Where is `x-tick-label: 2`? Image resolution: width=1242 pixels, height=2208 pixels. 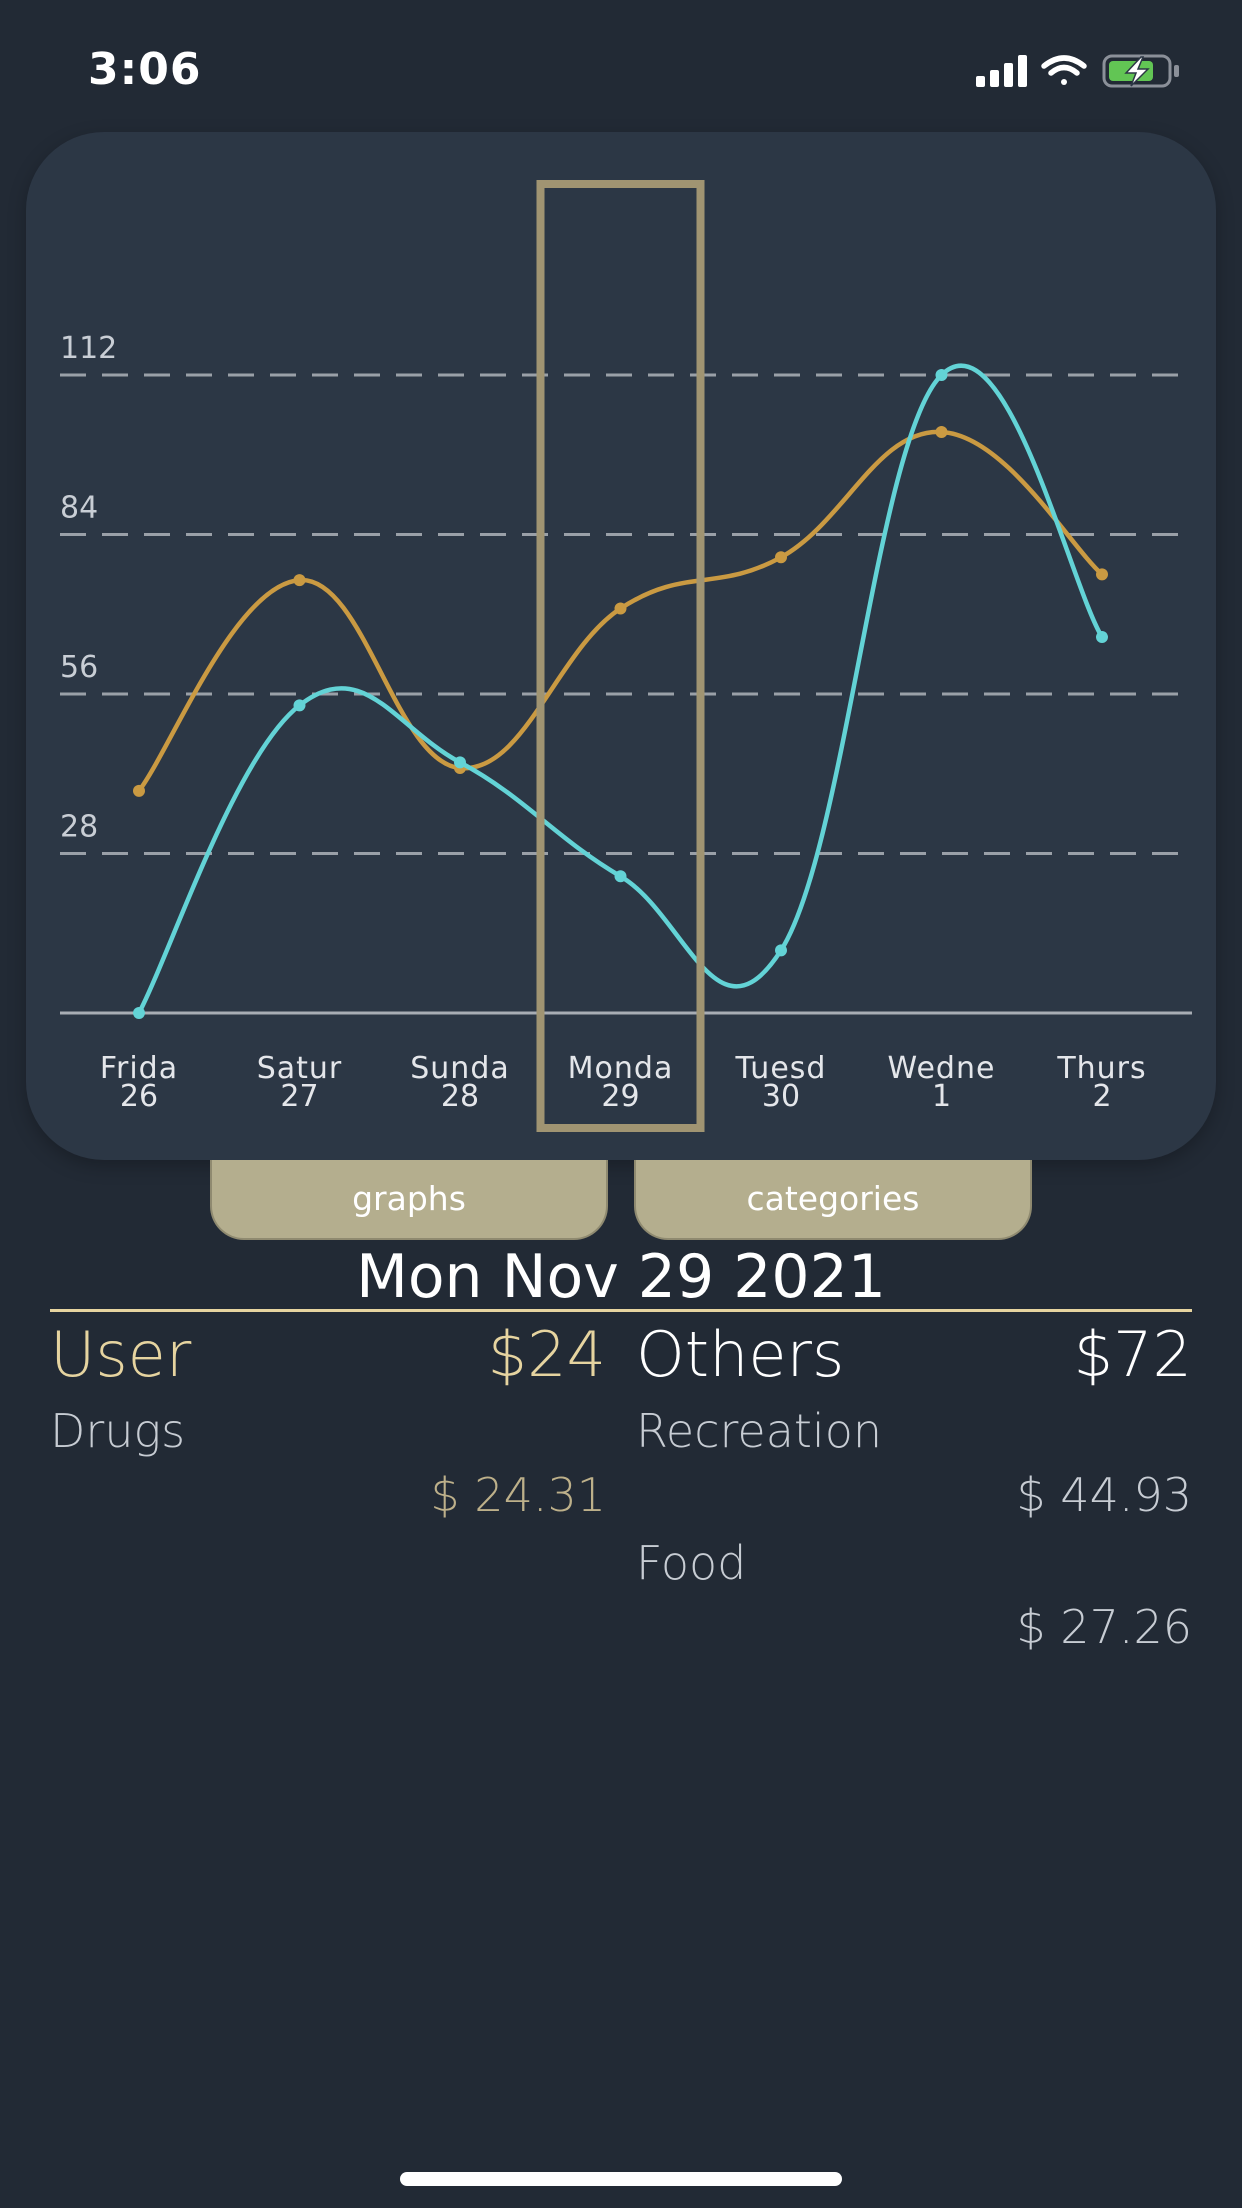 x-tick-label: 2 is located at coordinates (1101, 1096).